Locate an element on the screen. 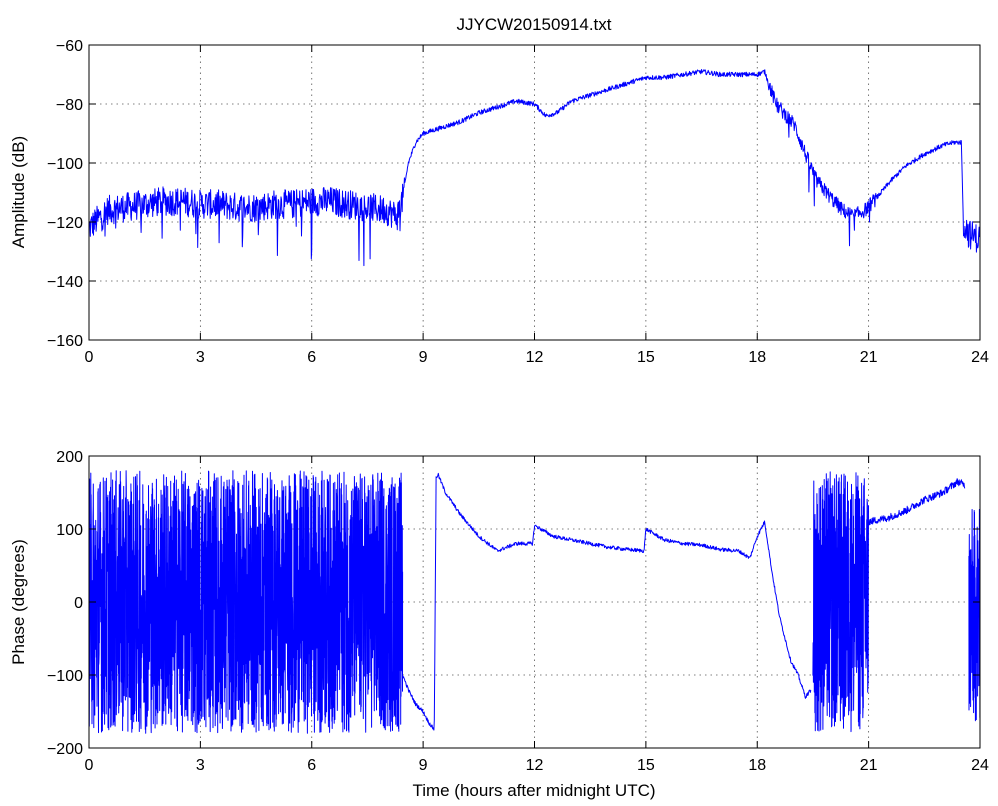 This screenshot has width=998, height=806. amplitude-xtick-label: 3 is located at coordinates (200, 357).